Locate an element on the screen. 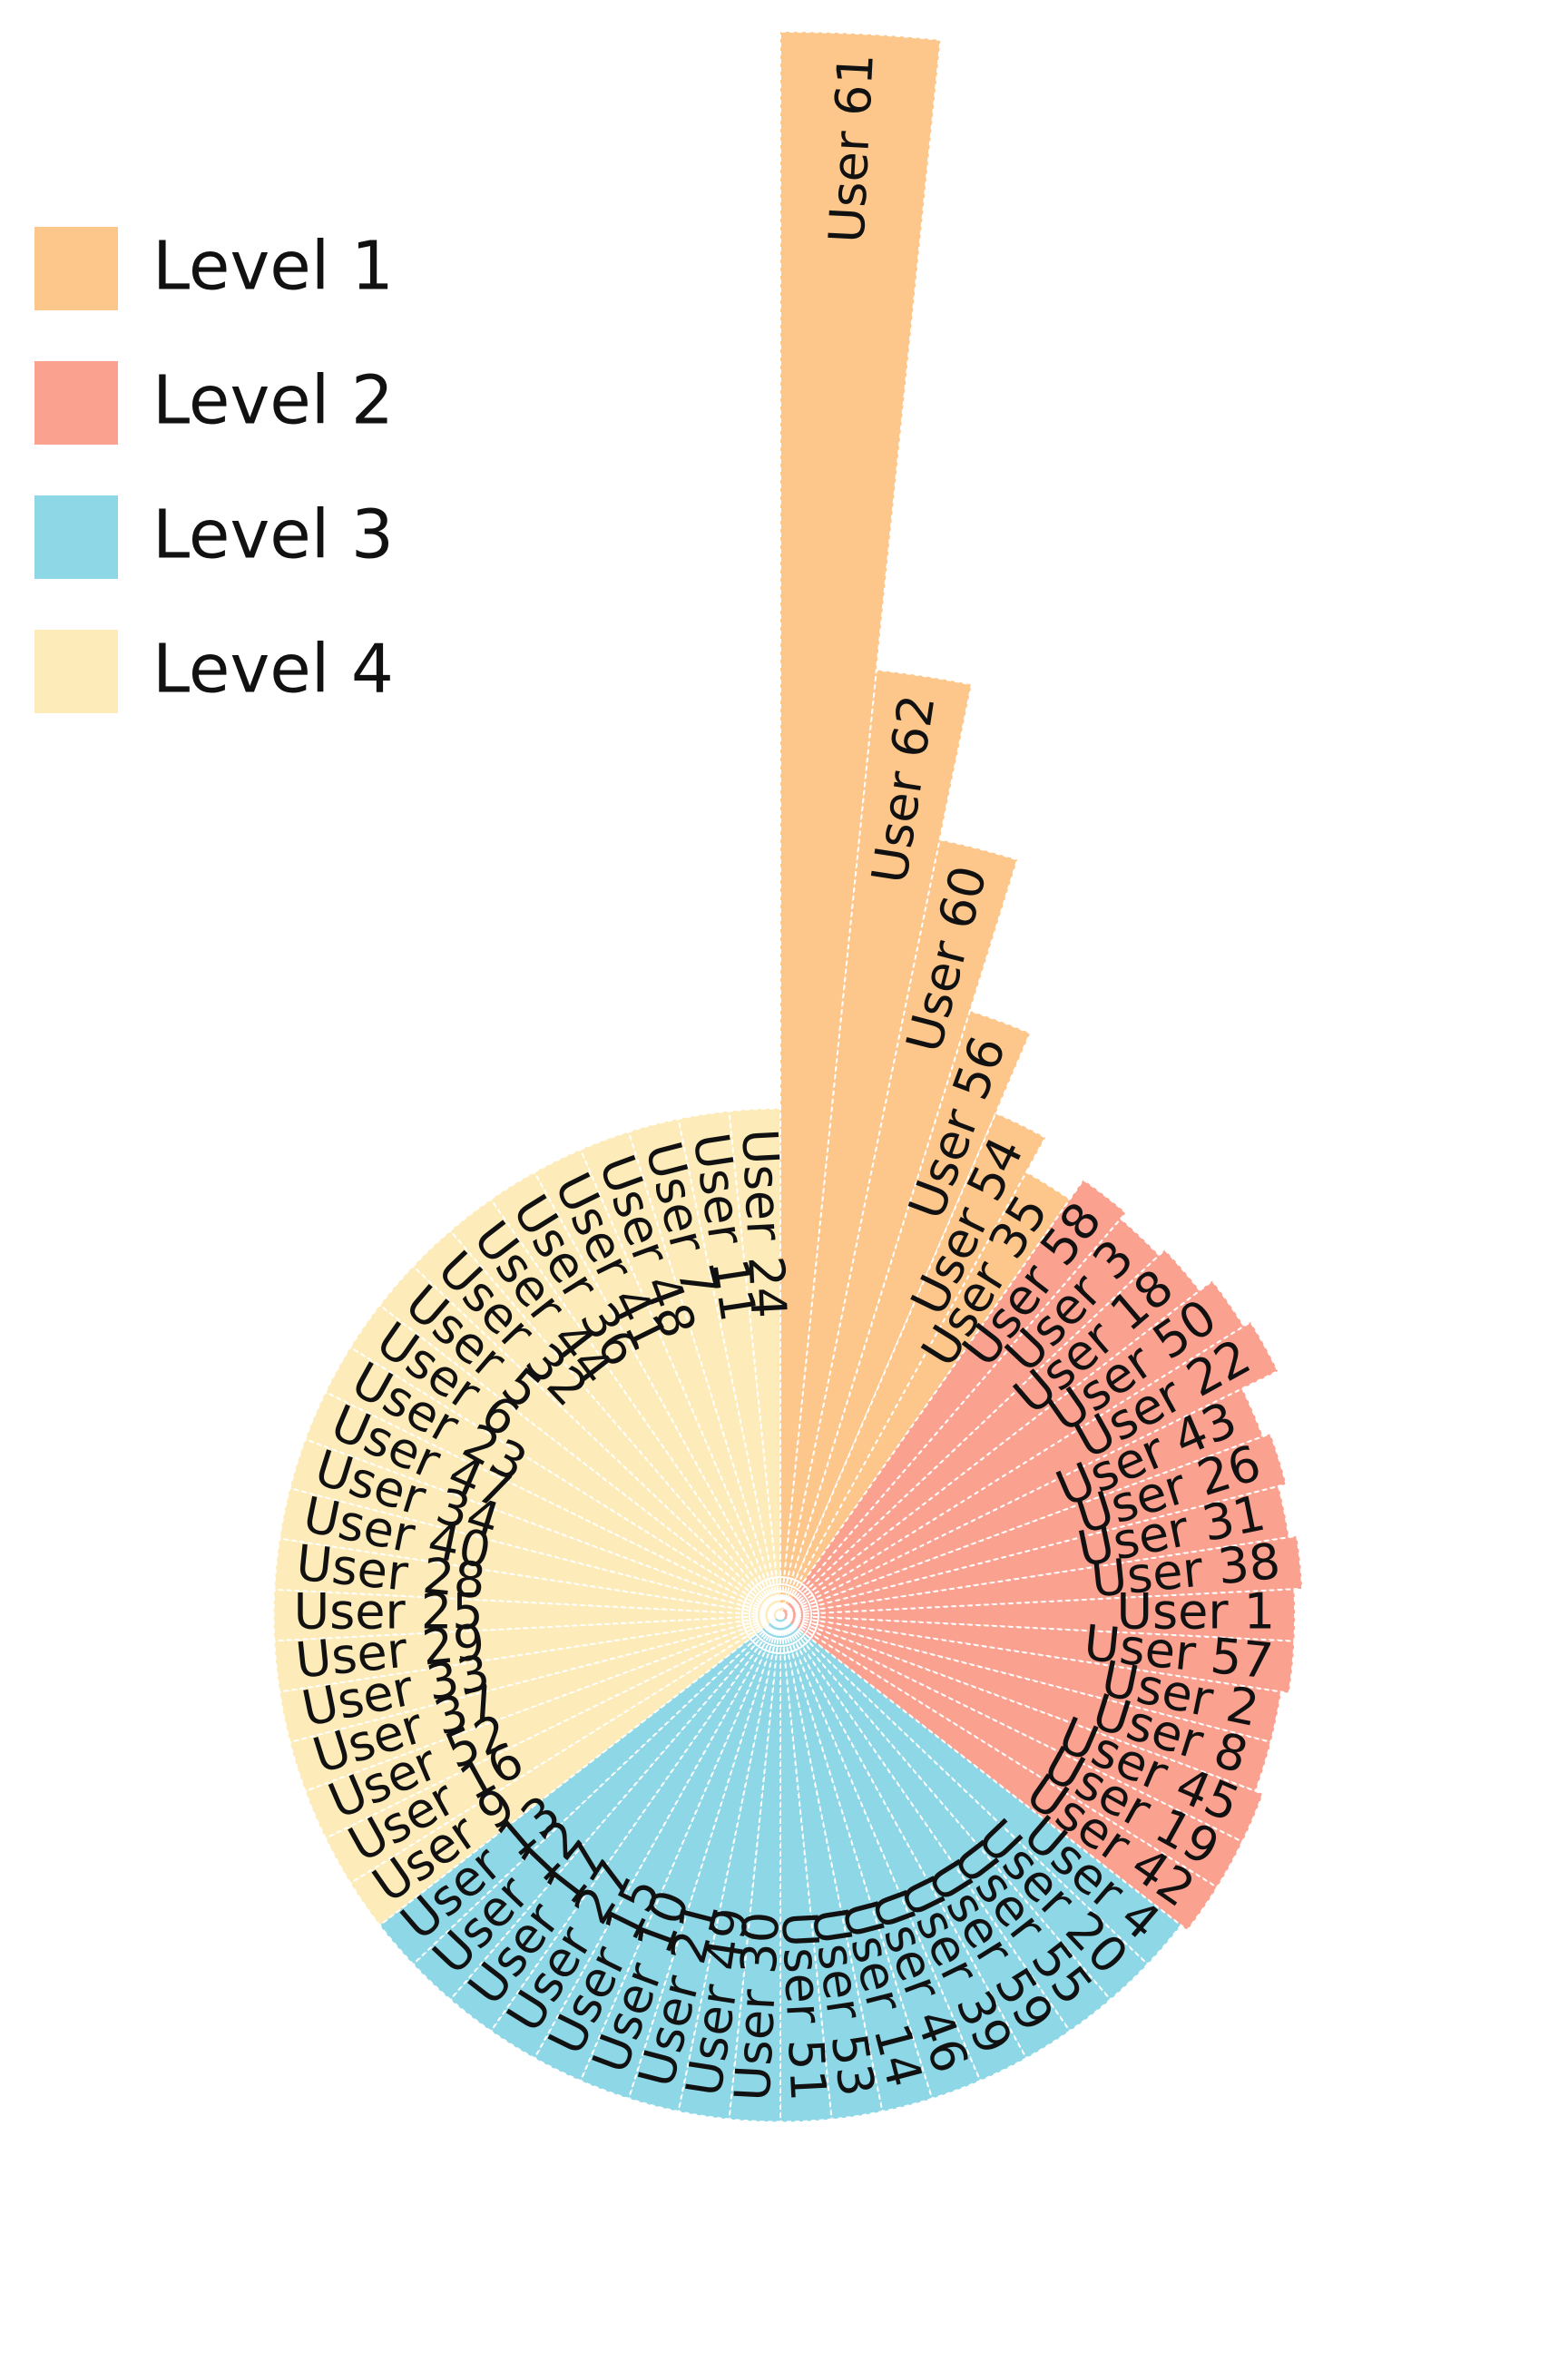 This screenshot has width=1568, height=2371. center-rings is located at coordinates (780, 1615).